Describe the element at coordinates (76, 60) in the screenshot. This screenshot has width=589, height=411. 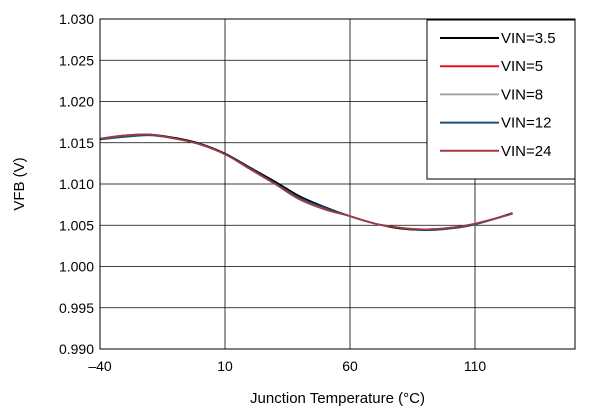
I see `y-tick-label: 1.025` at that location.